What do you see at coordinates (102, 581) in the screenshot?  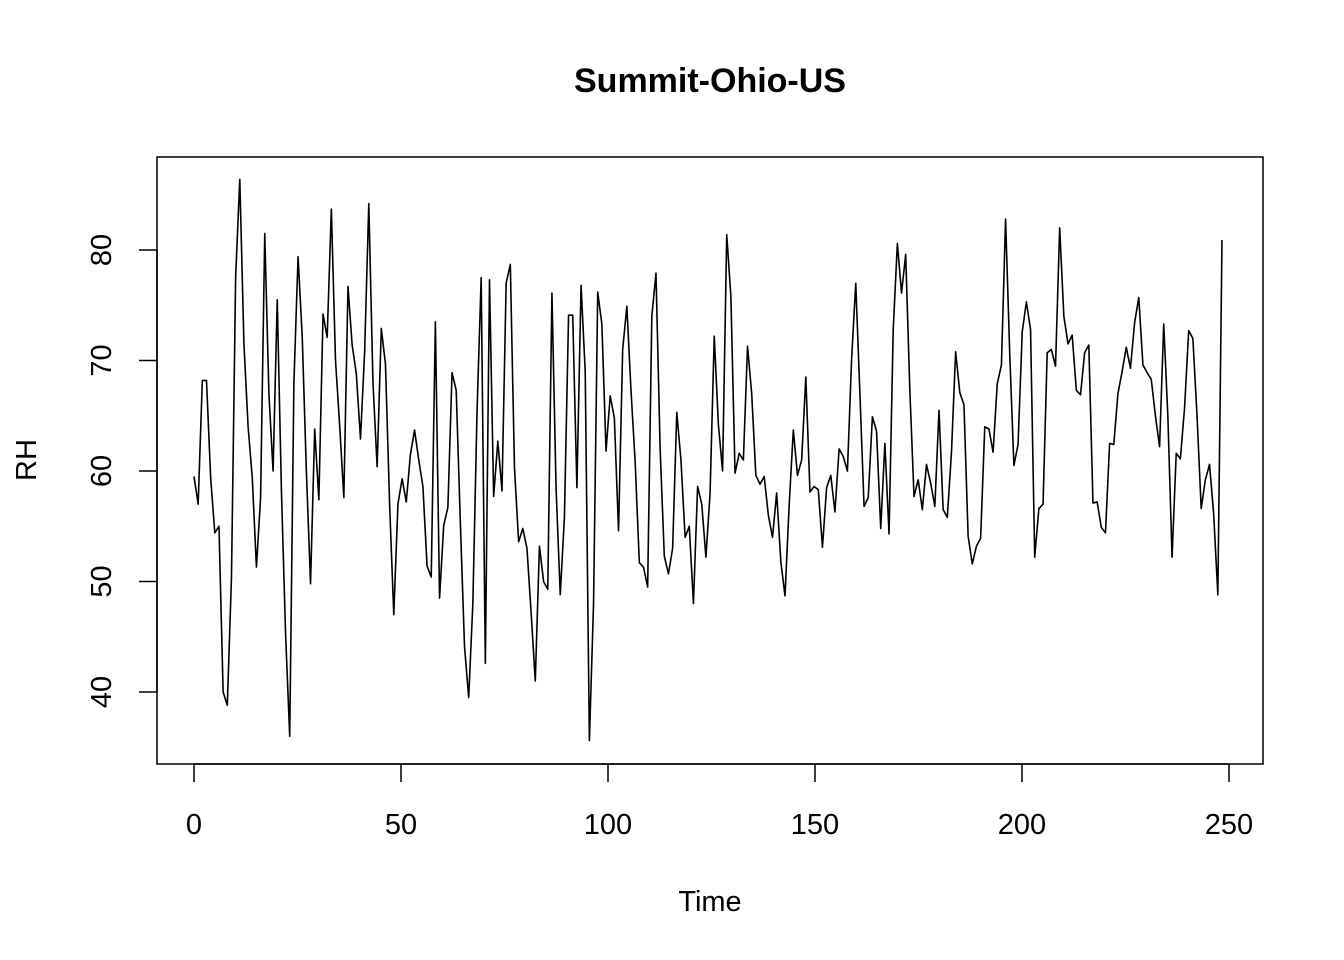 I see `y-tick-label: 50` at bounding box center [102, 581].